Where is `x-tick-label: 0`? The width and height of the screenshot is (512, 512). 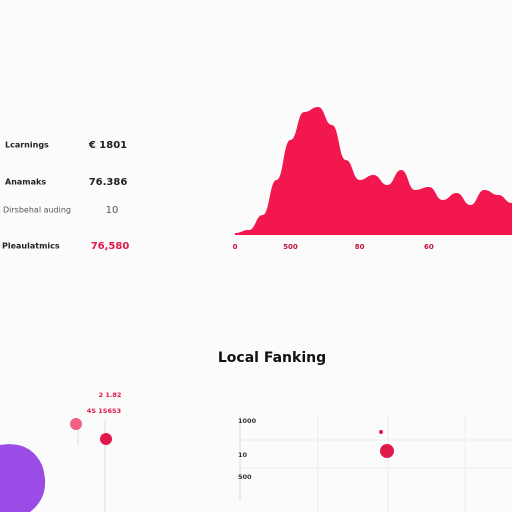 x-tick-label: 0 is located at coordinates (235, 247).